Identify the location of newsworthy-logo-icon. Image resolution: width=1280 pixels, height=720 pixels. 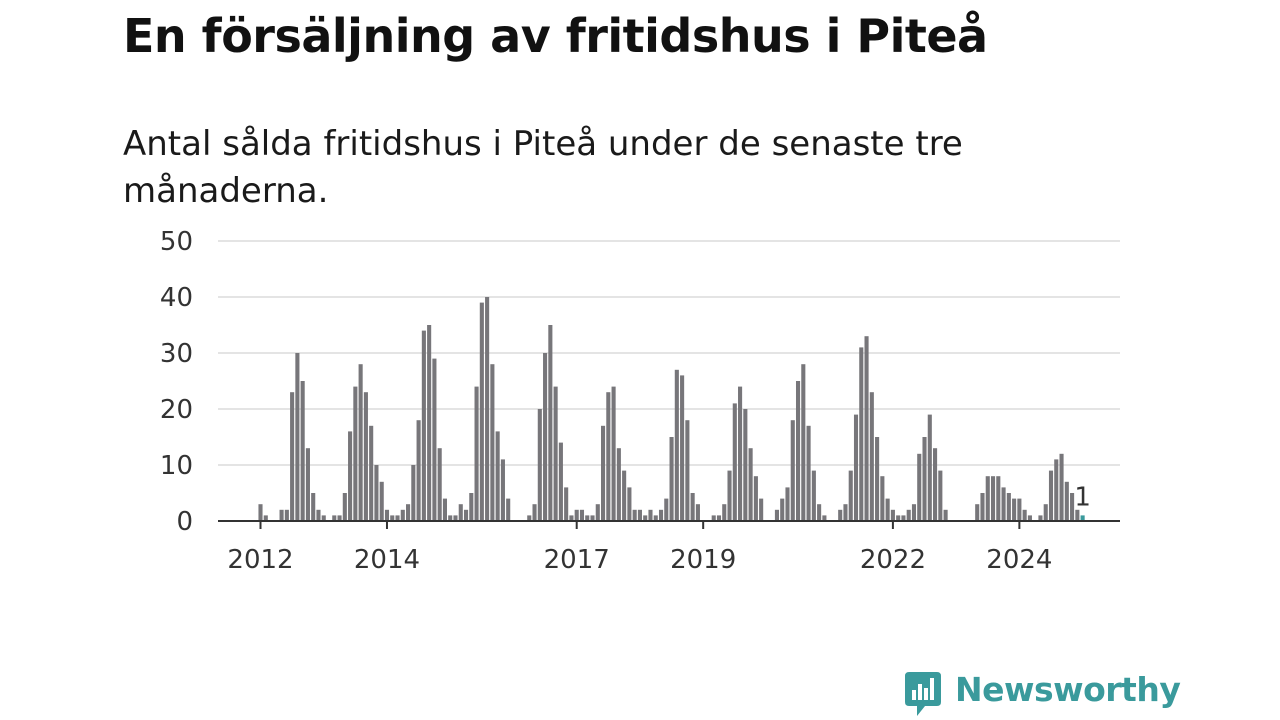
(923, 694).